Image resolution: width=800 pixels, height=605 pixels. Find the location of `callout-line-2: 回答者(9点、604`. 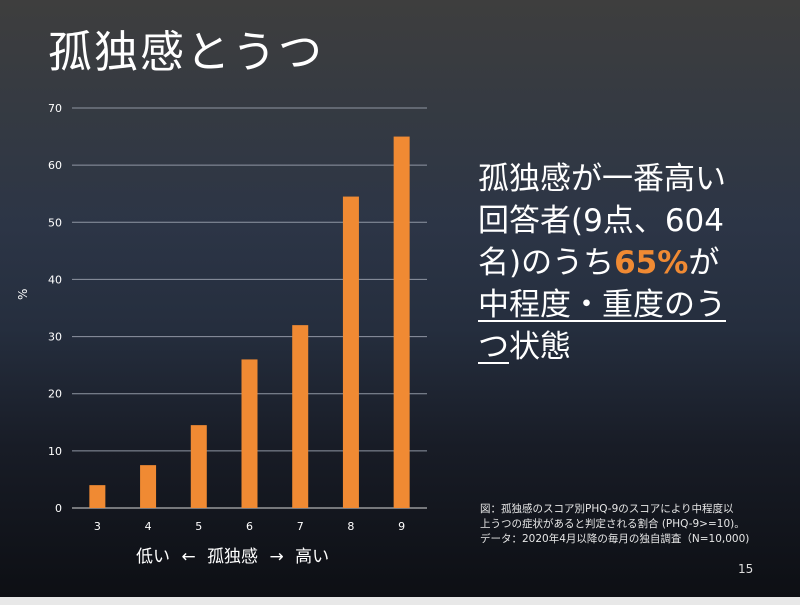

callout-line-2: 回答者(9点、604 is located at coordinates (601, 221).